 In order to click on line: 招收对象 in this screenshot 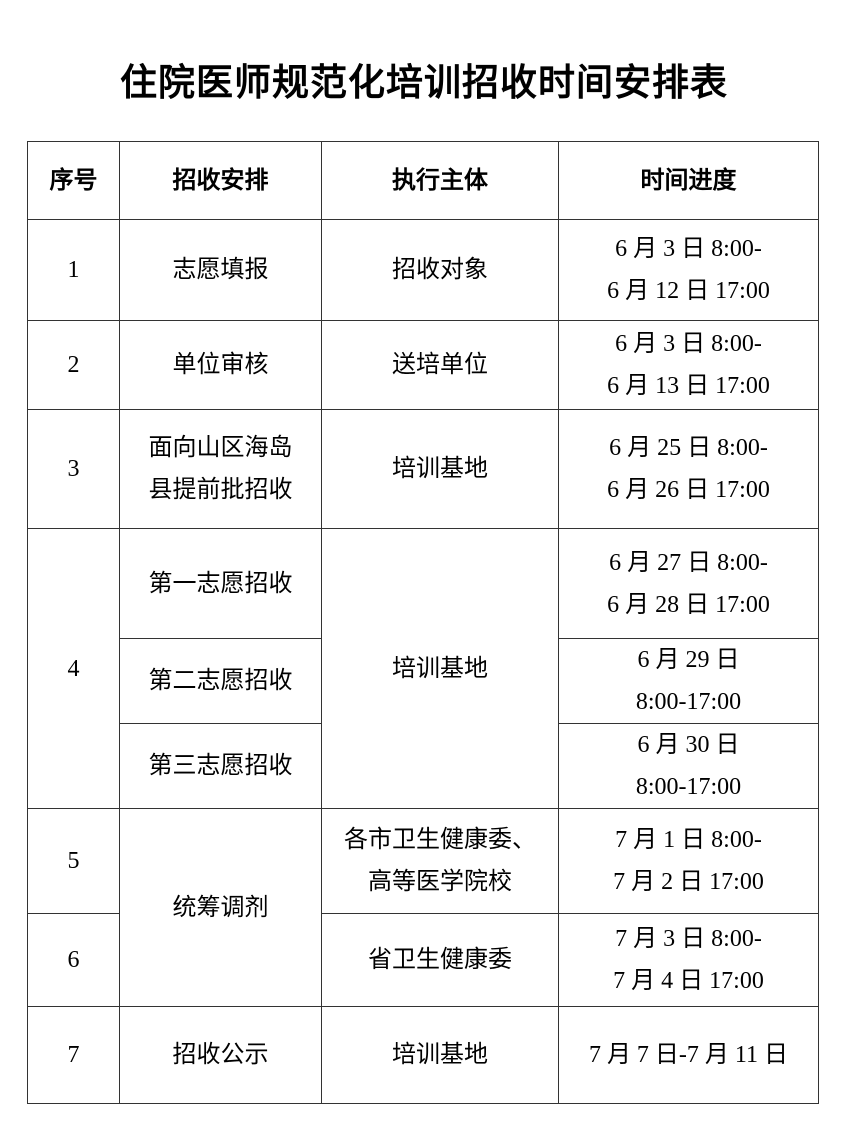, I will do `click(440, 270)`.